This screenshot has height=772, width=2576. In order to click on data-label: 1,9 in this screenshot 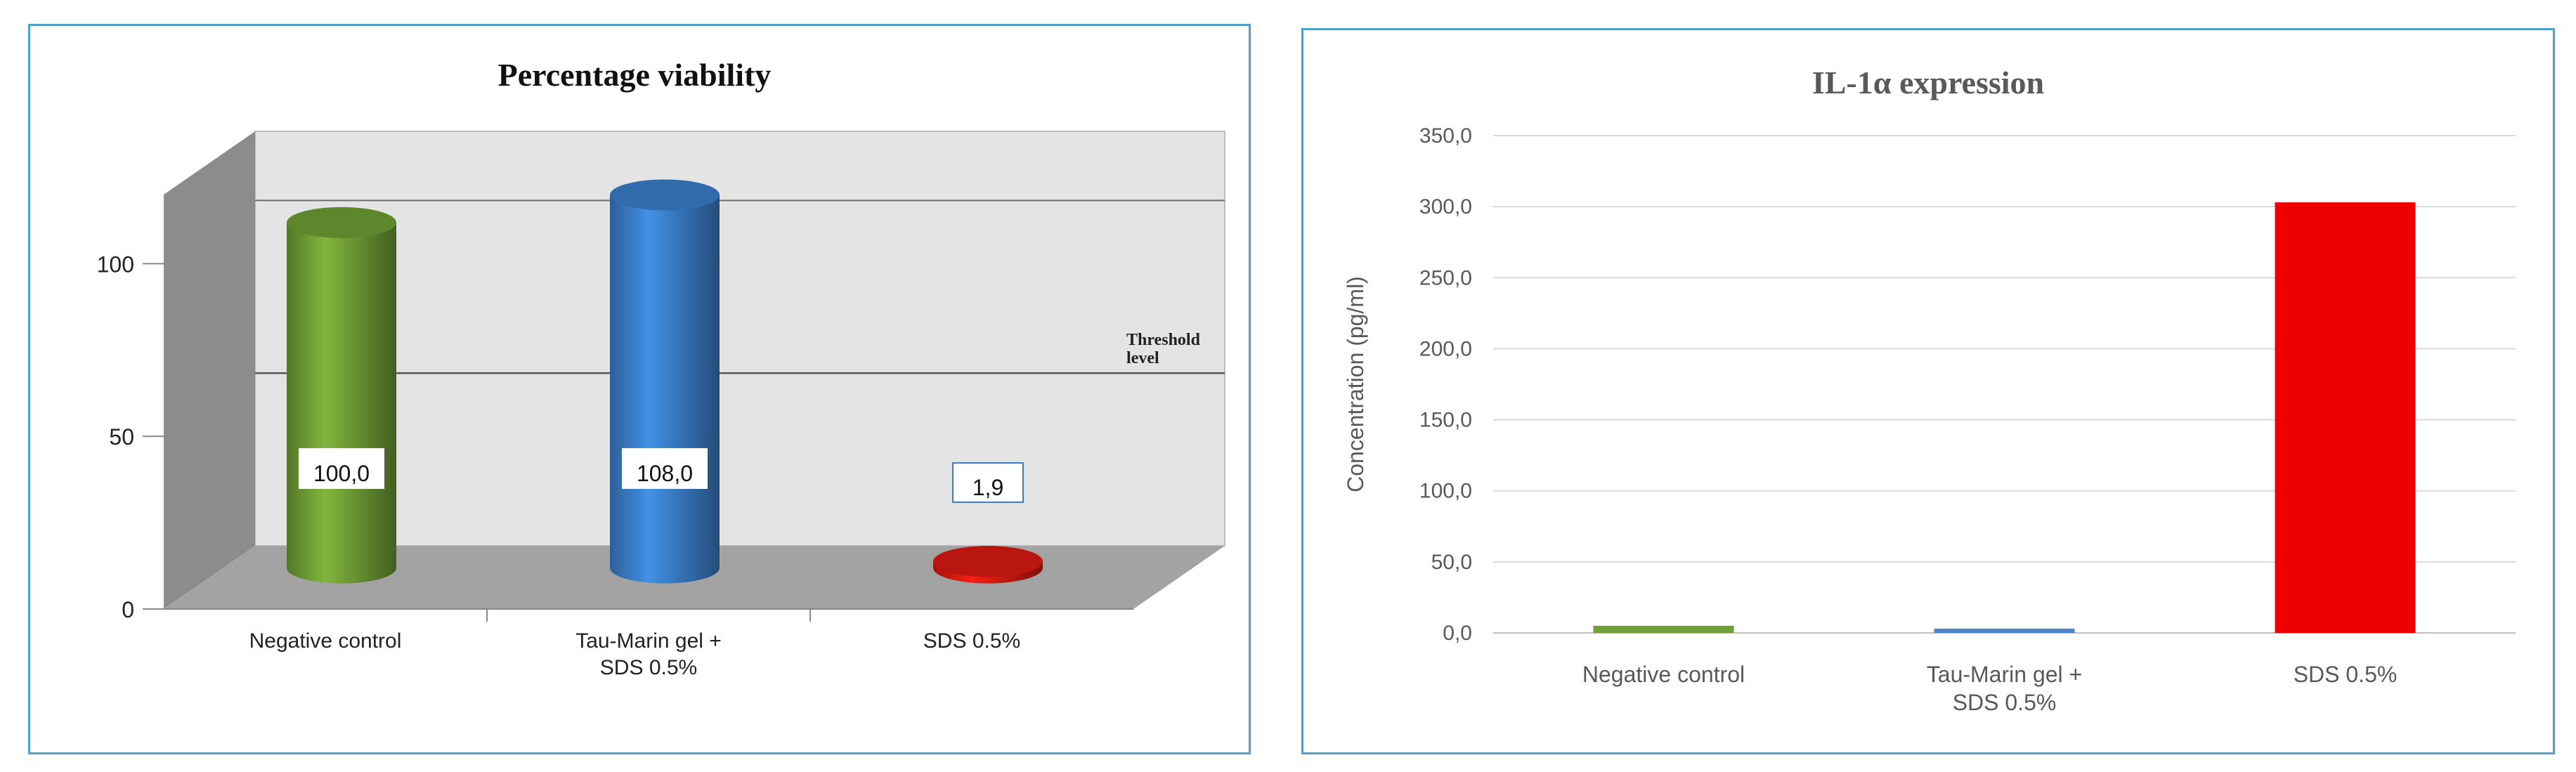, I will do `click(987, 487)`.